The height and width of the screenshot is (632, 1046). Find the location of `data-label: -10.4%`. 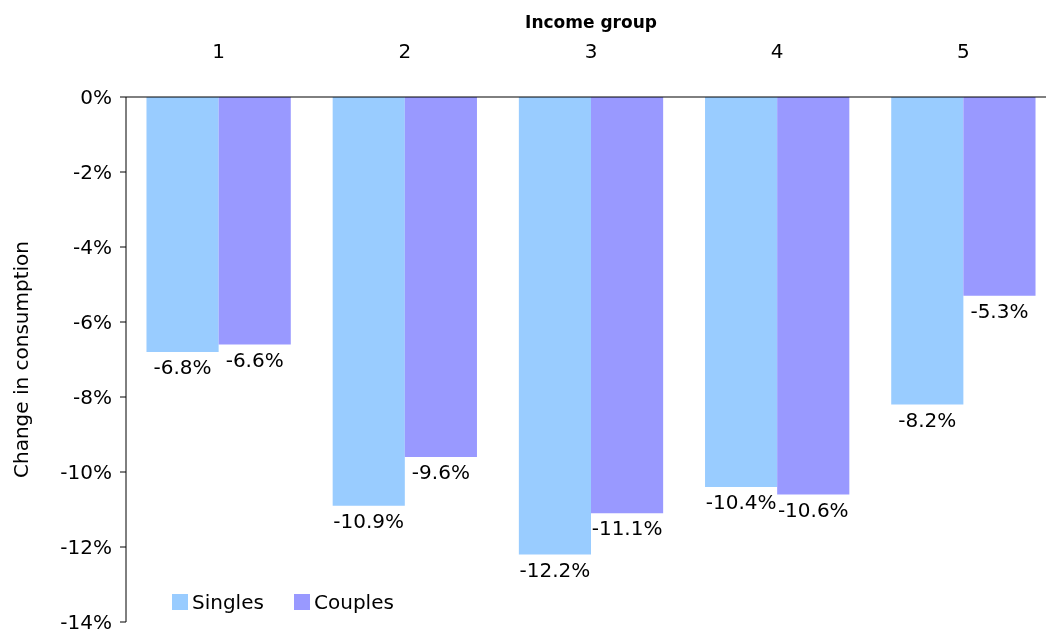

data-label: -10.4% is located at coordinates (741, 502).